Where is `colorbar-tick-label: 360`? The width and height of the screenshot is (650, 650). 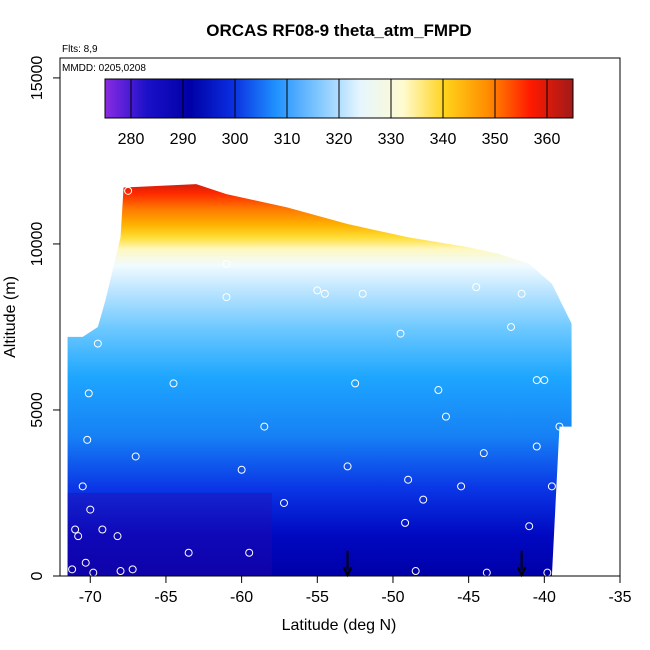 colorbar-tick-label: 360 is located at coordinates (547, 139).